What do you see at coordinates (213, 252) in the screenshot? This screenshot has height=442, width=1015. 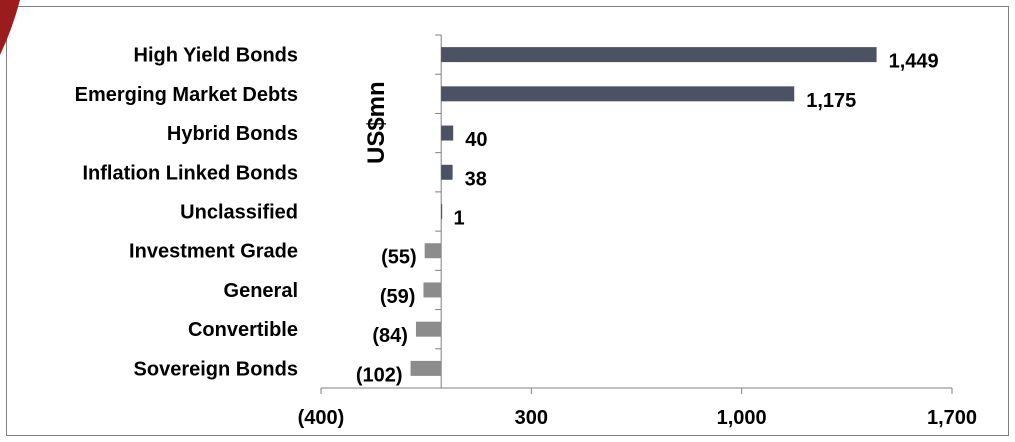 I see `category-label: Investment Grade` at bounding box center [213, 252].